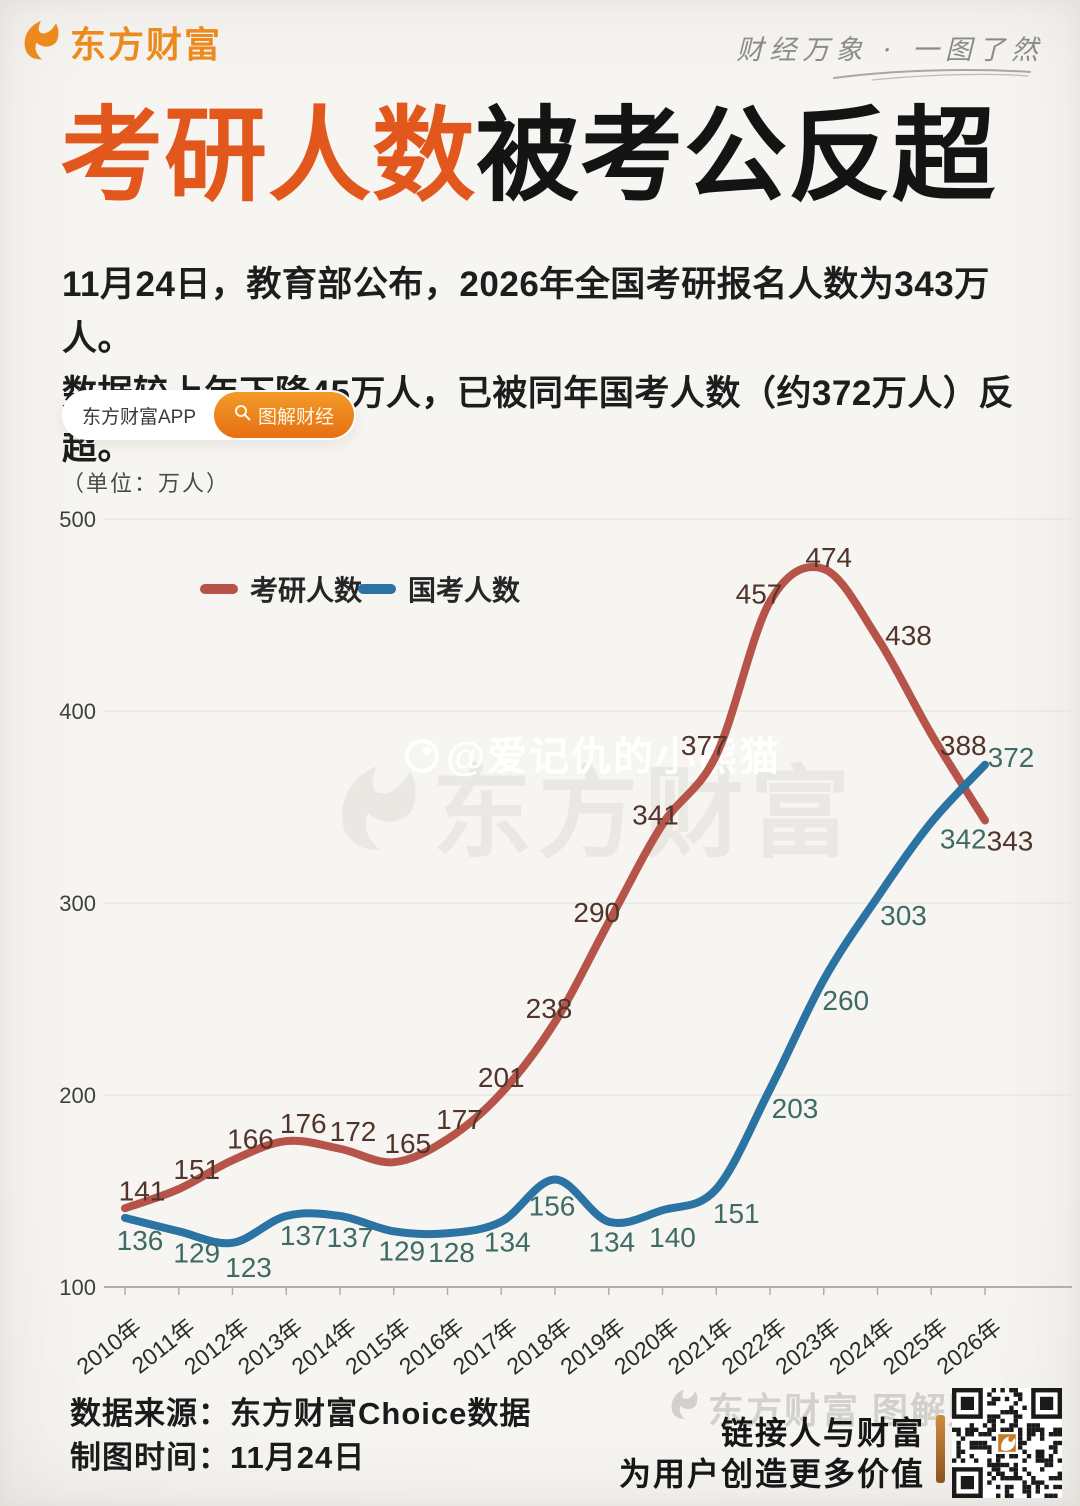 Image resolution: width=1080 pixels, height=1506 pixels. I want to click on data-label-guokao: 128, so click(451, 1252).